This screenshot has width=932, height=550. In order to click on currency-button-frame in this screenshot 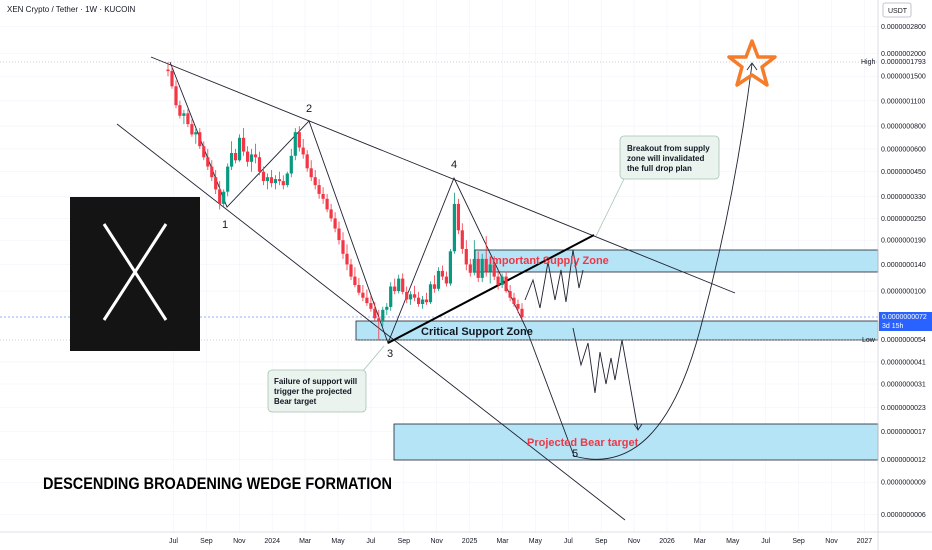, I will do `click(897, 10)`.